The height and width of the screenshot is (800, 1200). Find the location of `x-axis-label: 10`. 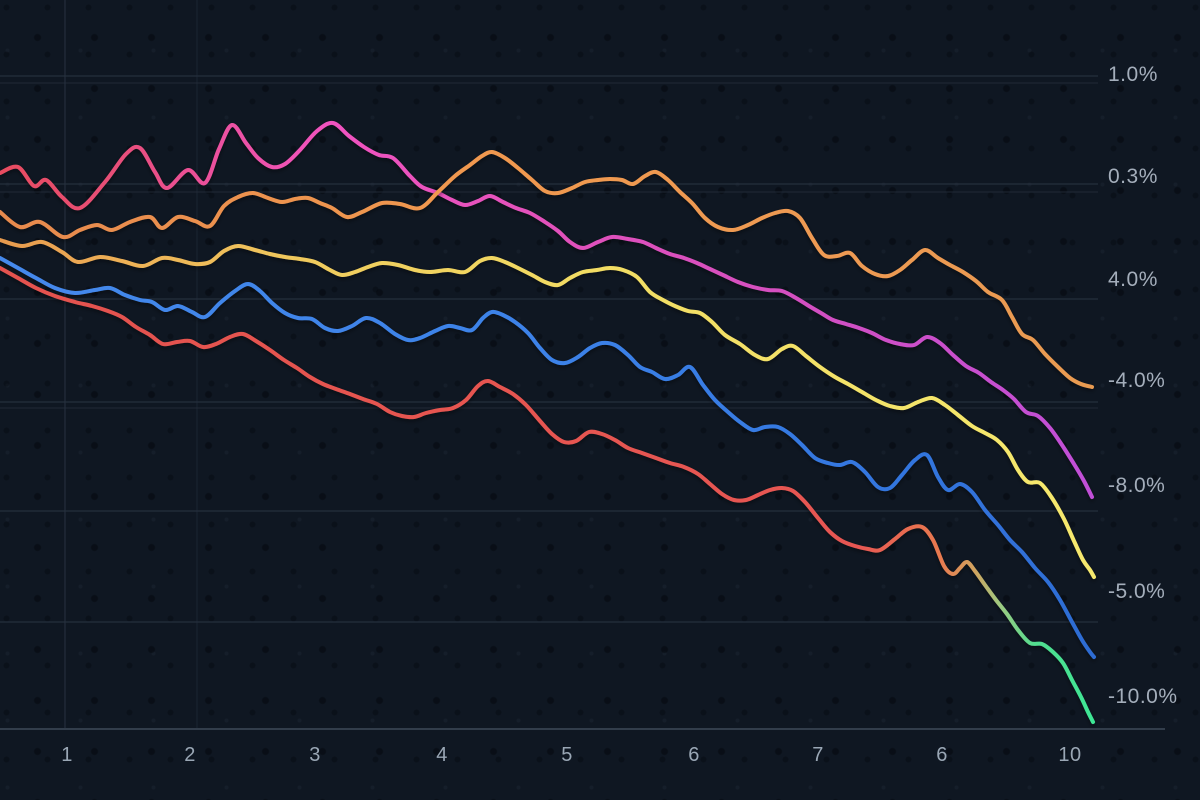

x-axis-label: 10 is located at coordinates (1070, 755).